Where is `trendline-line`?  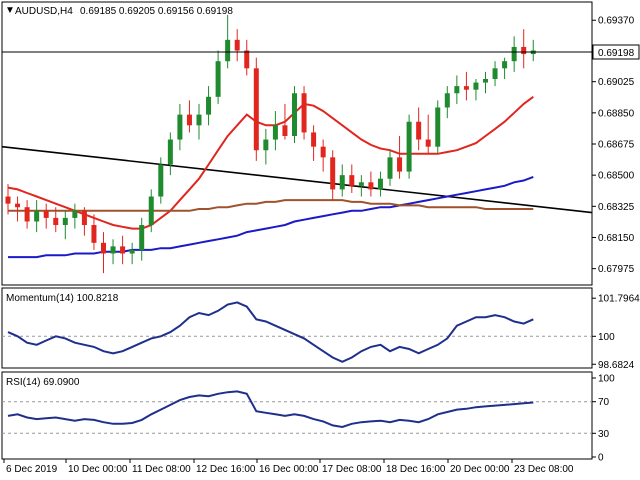
trendline-line is located at coordinates (297, 179).